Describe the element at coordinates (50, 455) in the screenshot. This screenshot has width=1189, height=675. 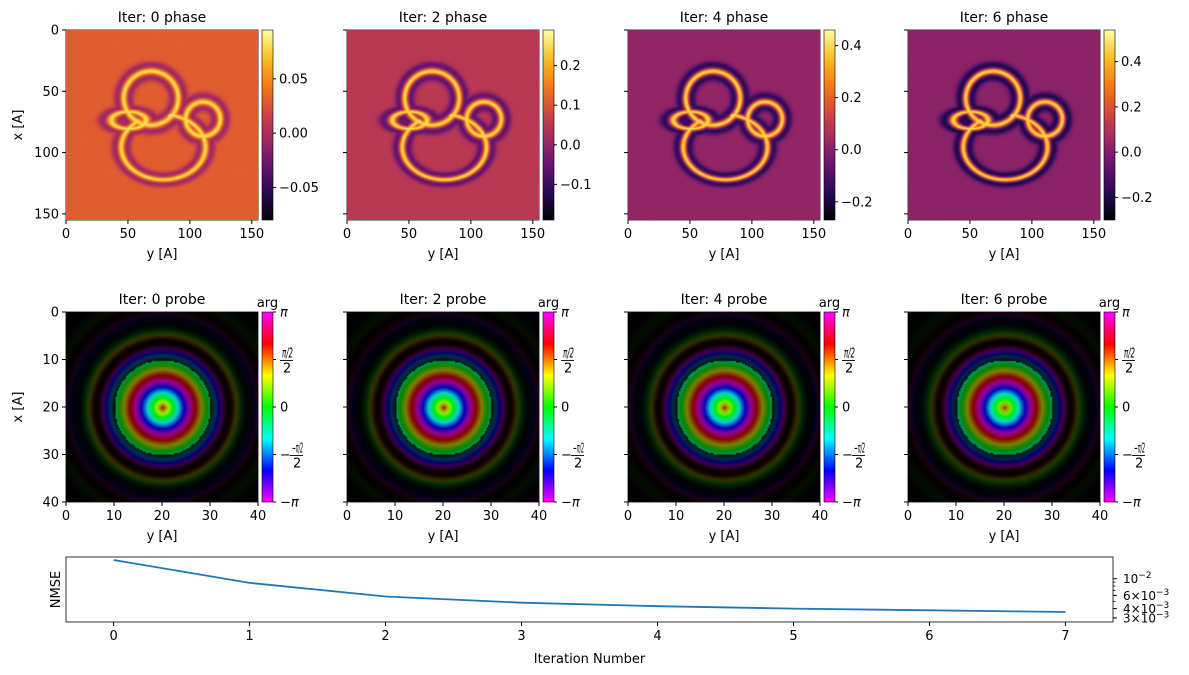
I see `y-tick-label: 30` at that location.